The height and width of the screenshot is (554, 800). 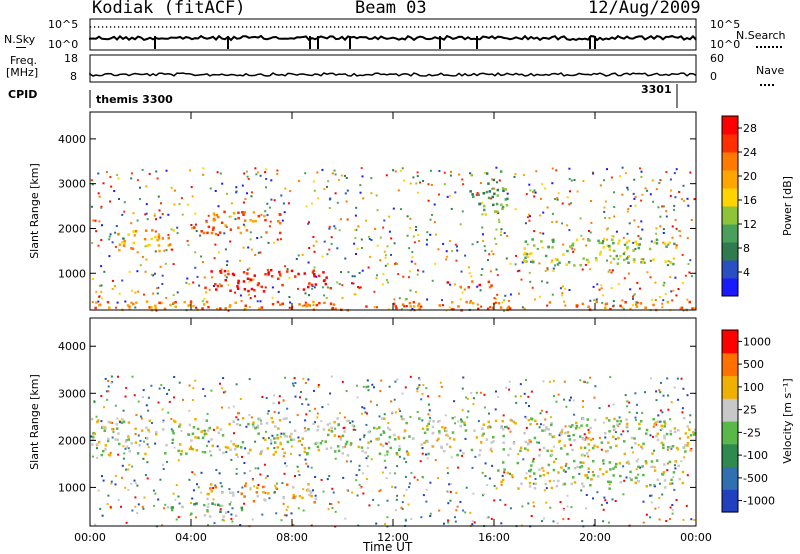 I want to click on count-panel-frame, so click(x=393, y=34).